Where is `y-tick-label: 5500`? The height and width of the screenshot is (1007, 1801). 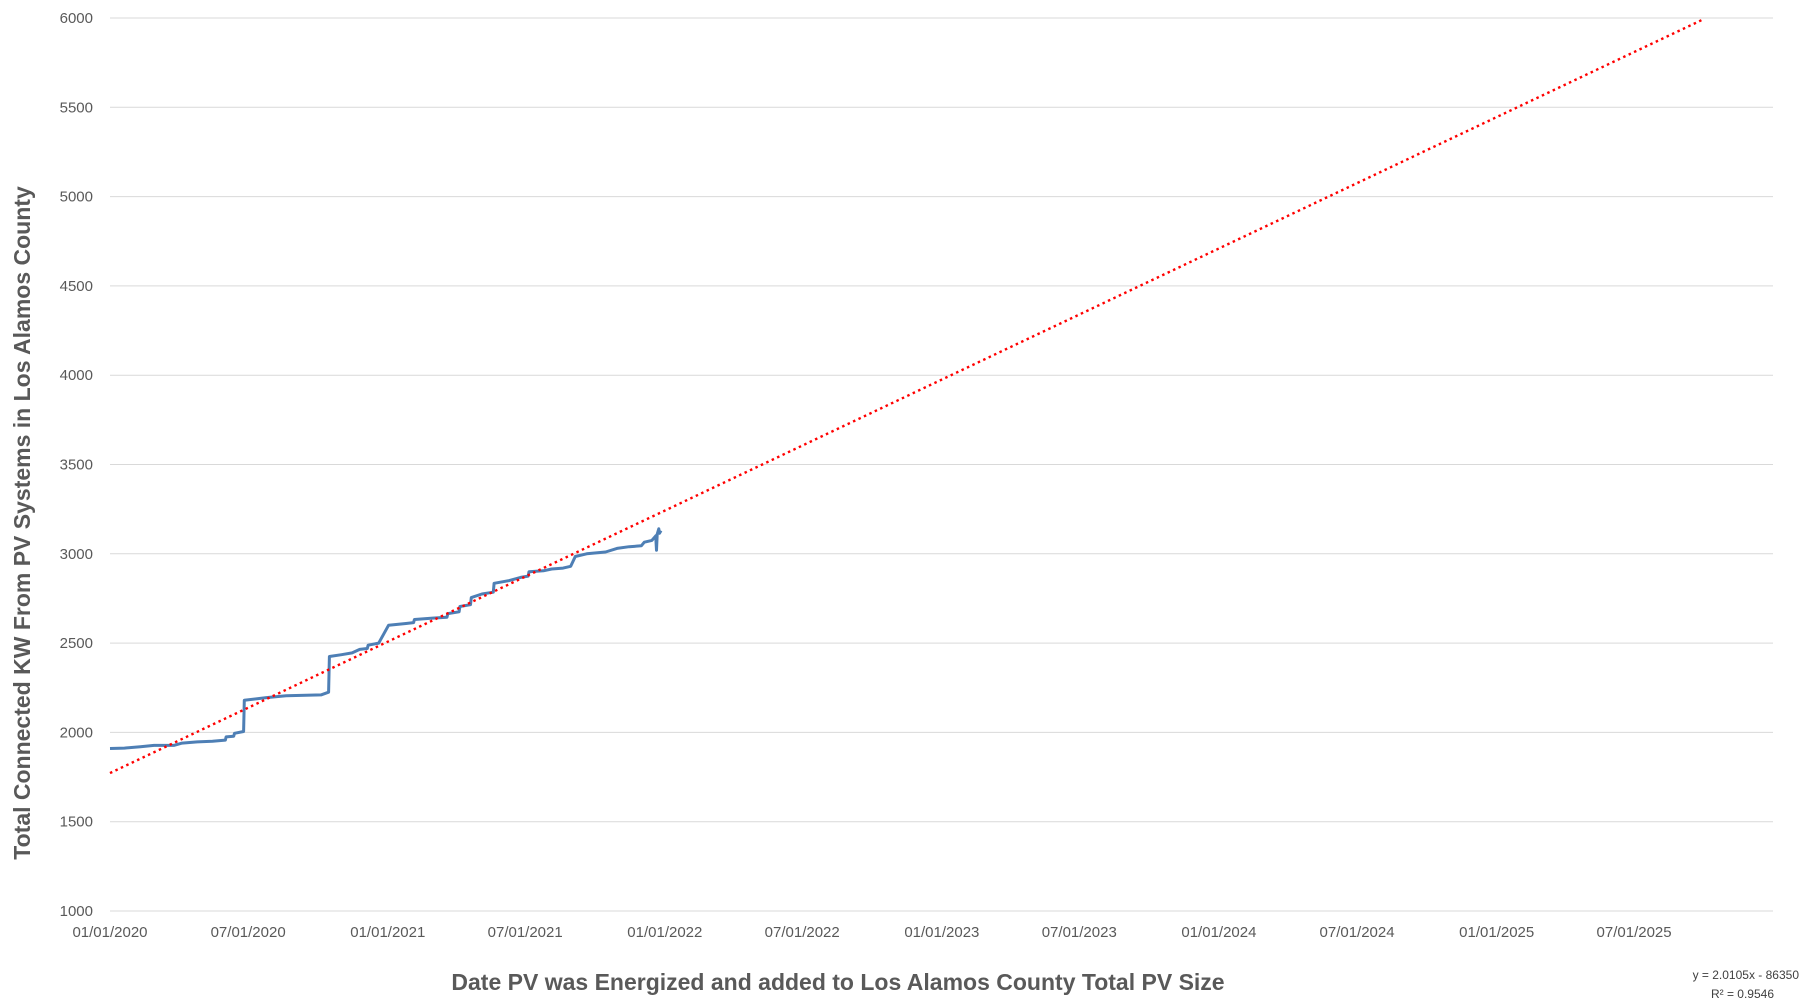 y-tick-label: 5500 is located at coordinates (76, 107).